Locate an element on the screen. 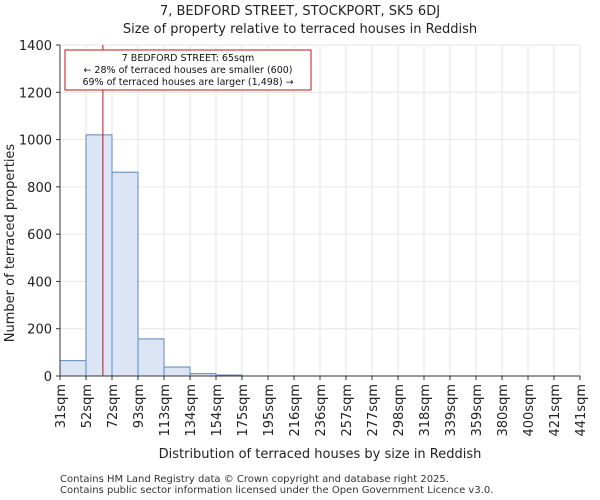 The width and height of the screenshot is (600, 500). y-tick-label: 1000 is located at coordinates (35, 141).